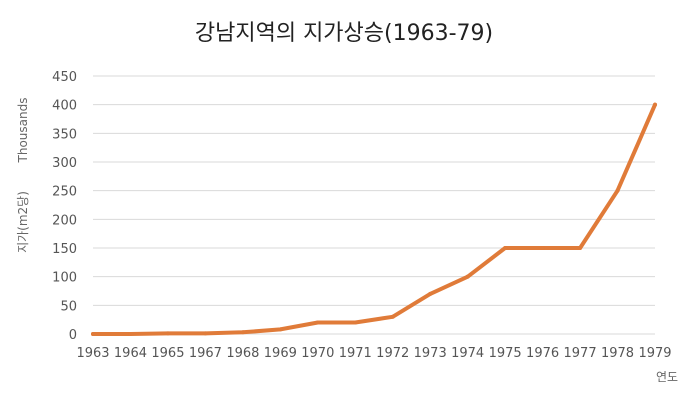 The height and width of the screenshot is (412, 689). I want to click on y-tick-label: 300, so click(64, 163).